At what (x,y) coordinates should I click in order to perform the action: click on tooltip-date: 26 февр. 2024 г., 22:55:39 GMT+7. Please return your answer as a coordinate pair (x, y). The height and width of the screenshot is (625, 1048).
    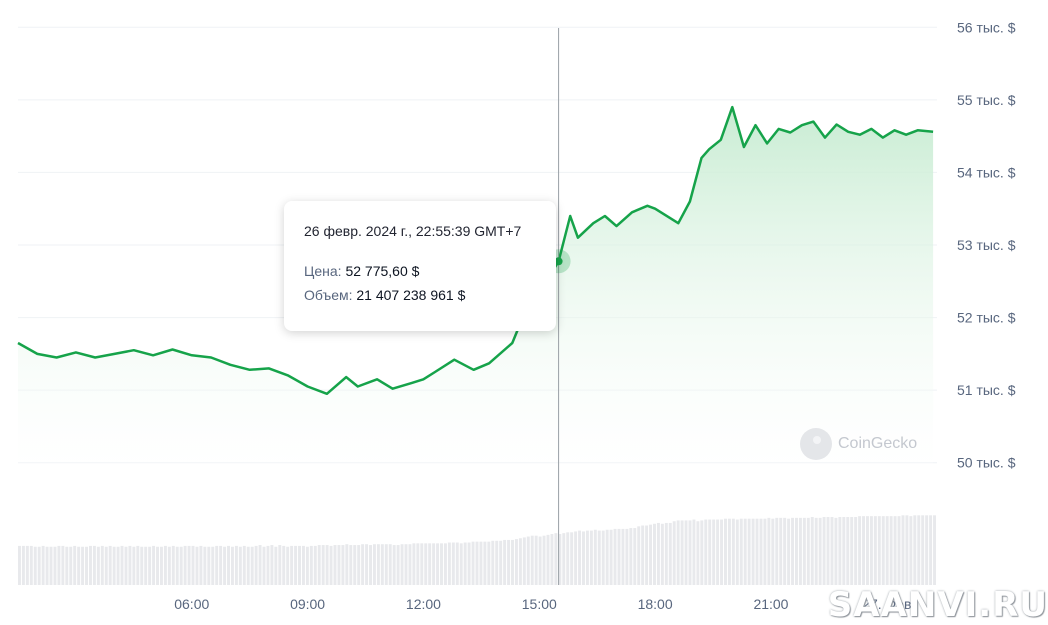
    Looking at the image, I should click on (413, 231).